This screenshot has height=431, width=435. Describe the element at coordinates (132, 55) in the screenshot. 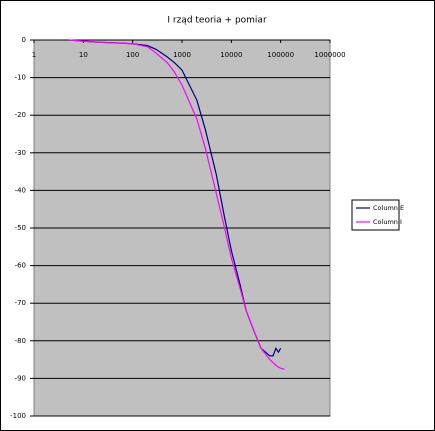

I see `x-tick-label: 100` at that location.